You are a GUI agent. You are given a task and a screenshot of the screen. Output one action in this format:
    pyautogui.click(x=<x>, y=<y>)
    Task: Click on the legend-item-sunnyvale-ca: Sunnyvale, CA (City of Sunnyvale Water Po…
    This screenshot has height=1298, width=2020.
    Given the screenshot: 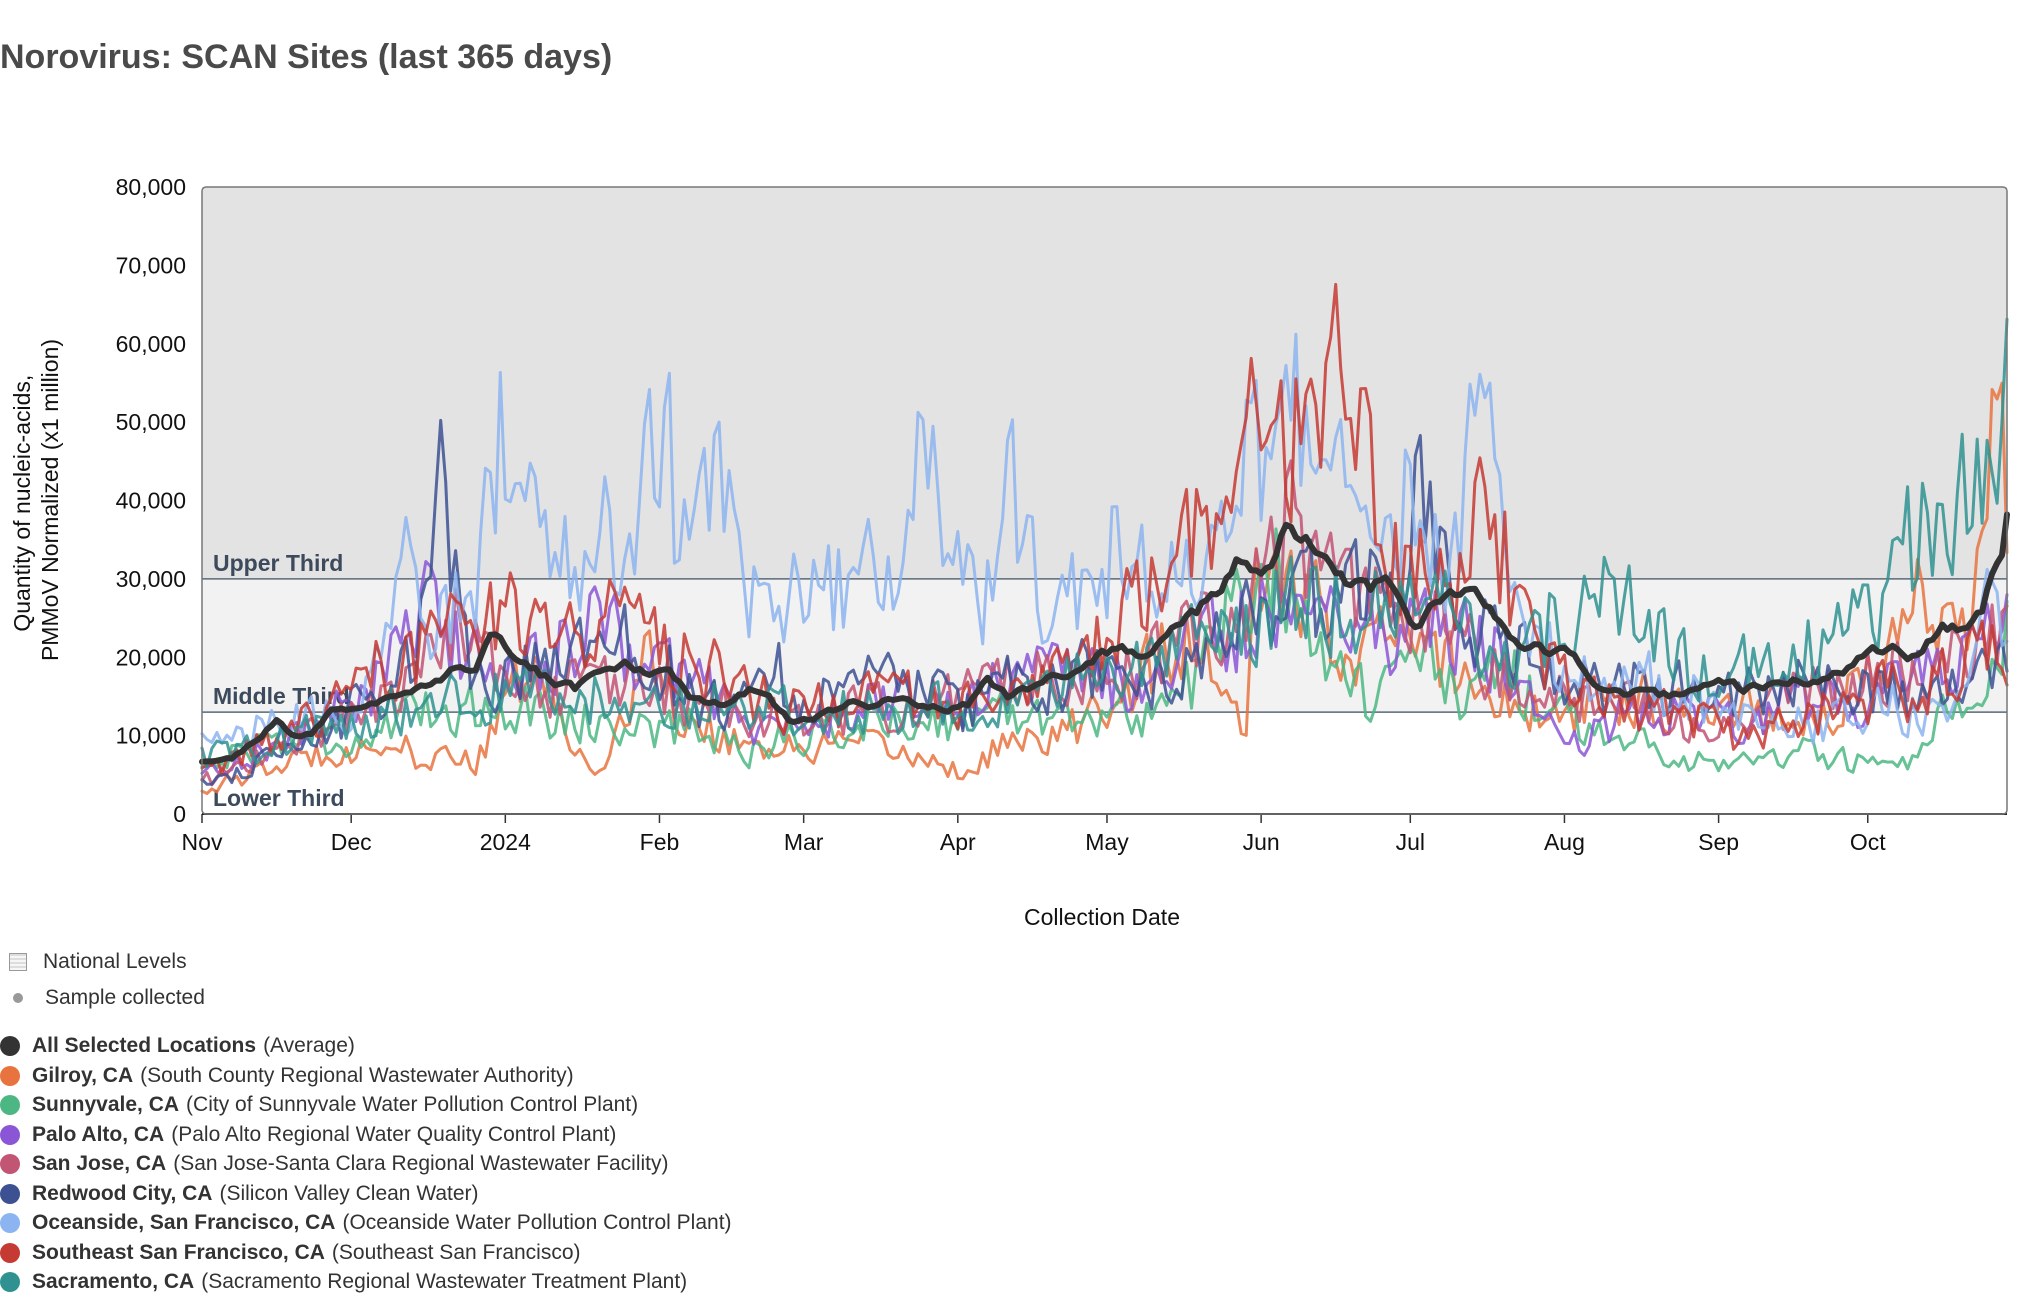 What is the action you would take?
    pyautogui.click(x=319, y=1105)
    